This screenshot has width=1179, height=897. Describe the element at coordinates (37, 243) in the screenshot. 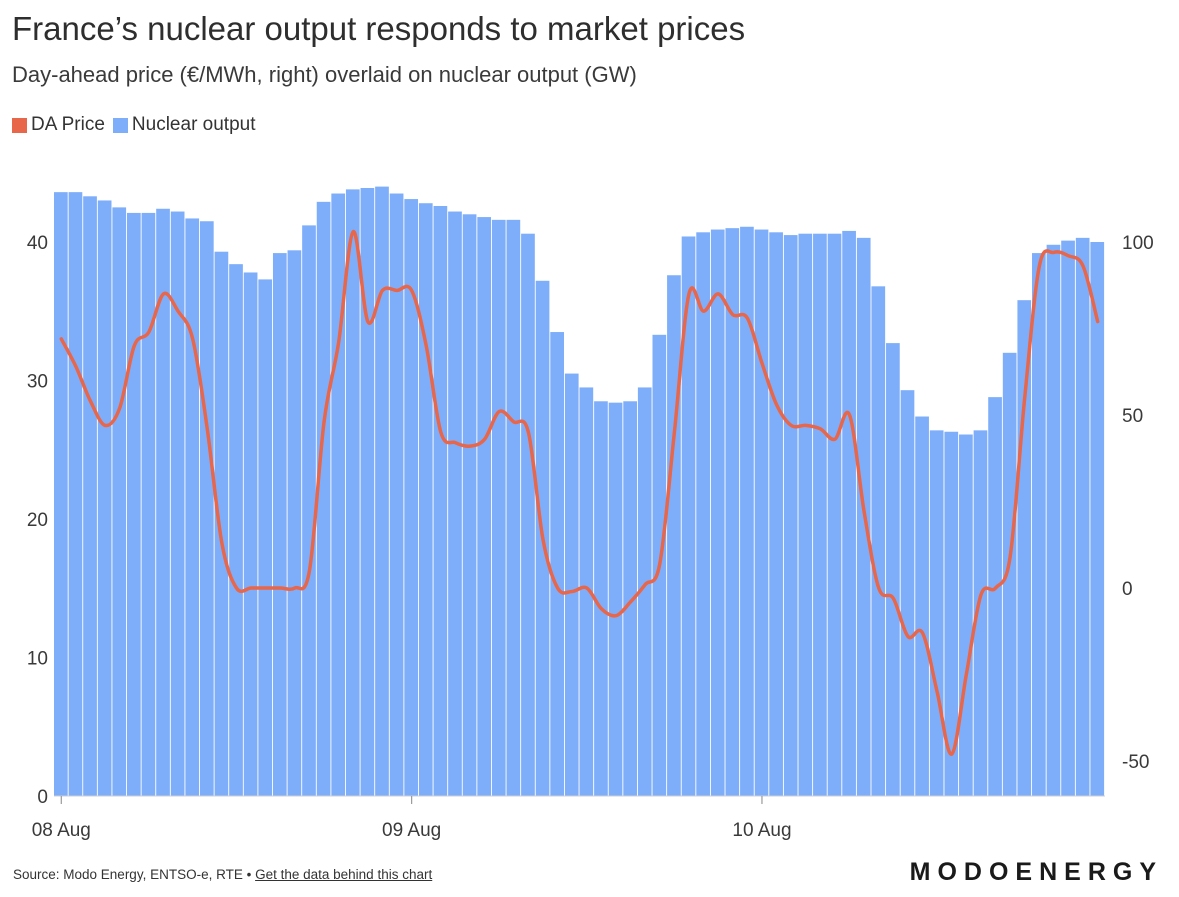

I see `left-axis-tick-label: 40` at that location.